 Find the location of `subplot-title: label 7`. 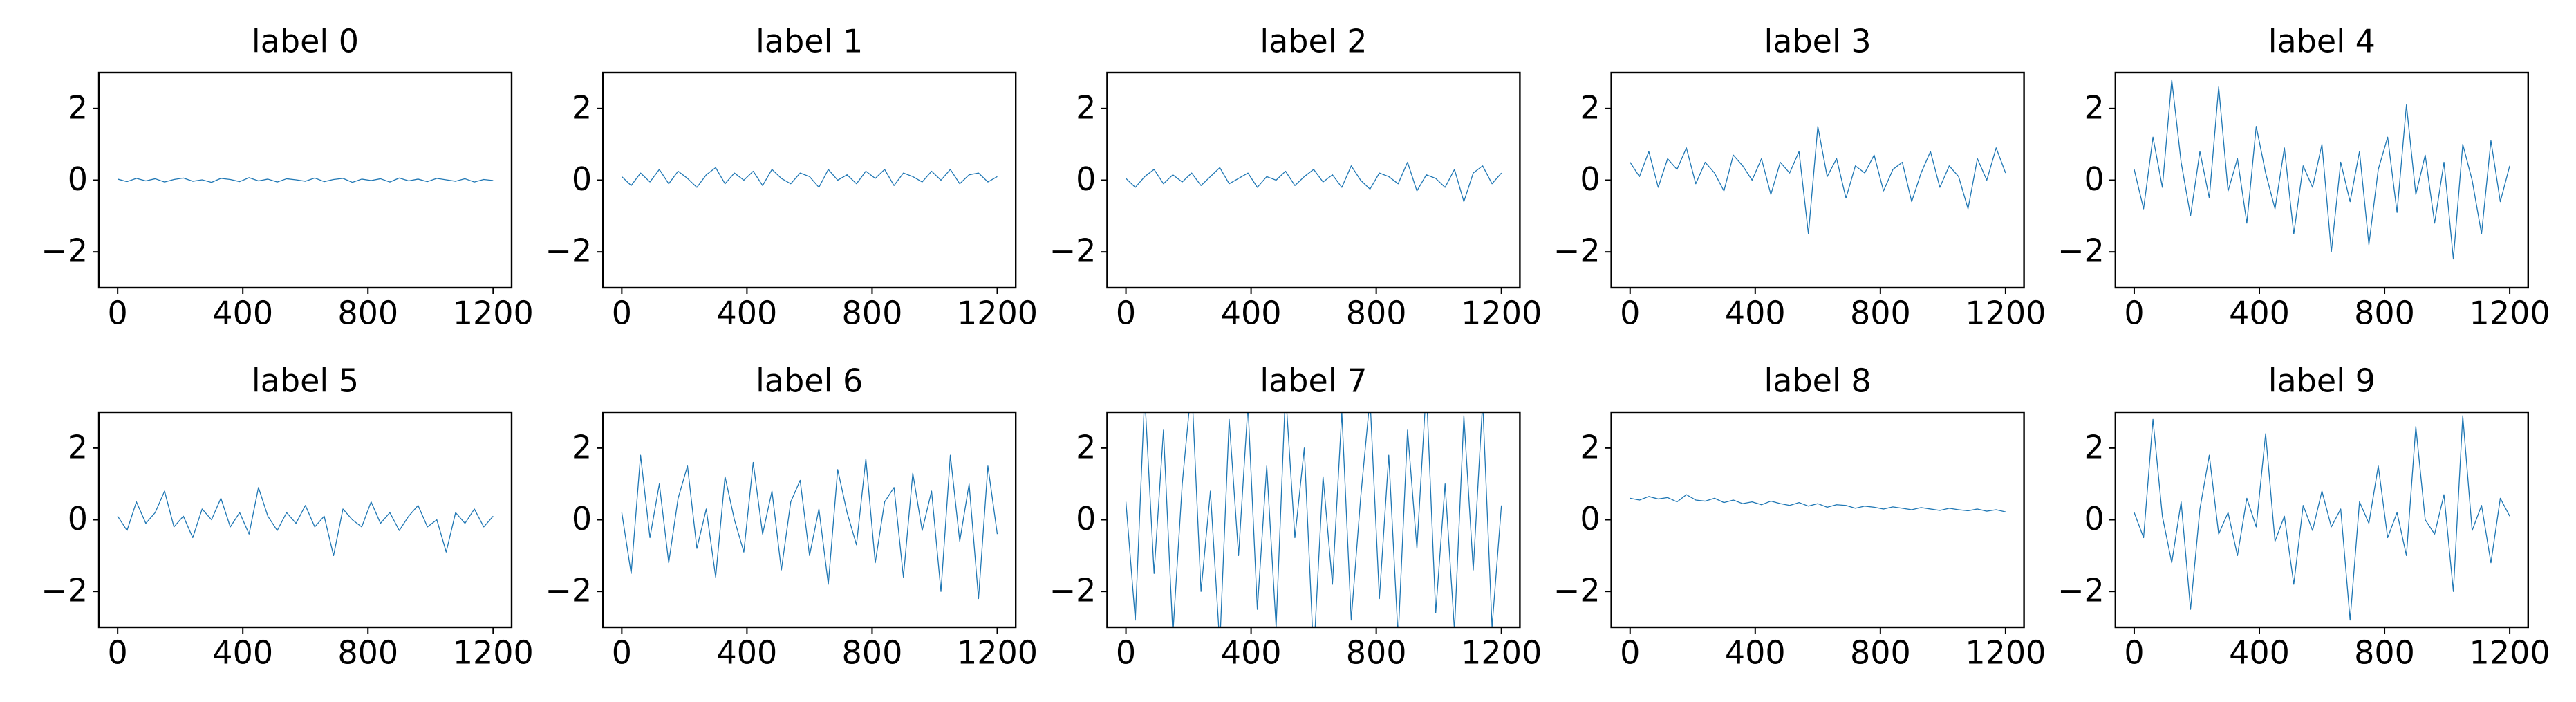

subplot-title: label 7 is located at coordinates (1313, 381).